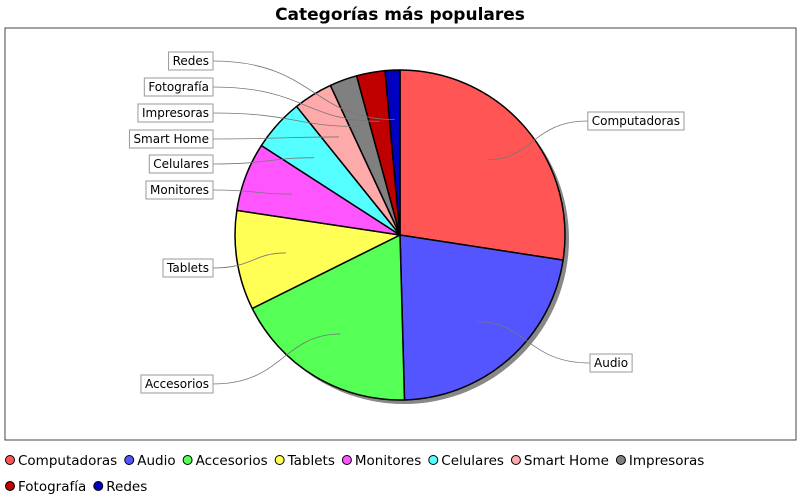 This screenshot has height=500, width=800. What do you see at coordinates (156, 461) in the screenshot?
I see `legend-label: Audio` at bounding box center [156, 461].